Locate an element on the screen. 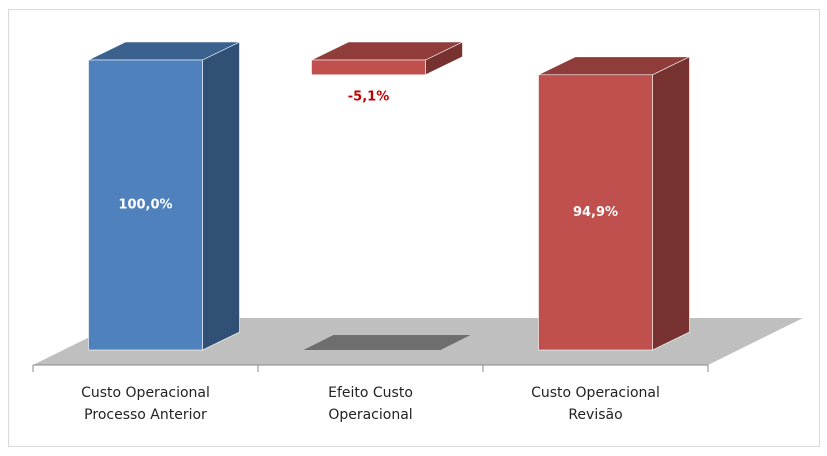 Image resolution: width=827 pixels, height=456 pixels. data-label: 94,9% is located at coordinates (595, 212).